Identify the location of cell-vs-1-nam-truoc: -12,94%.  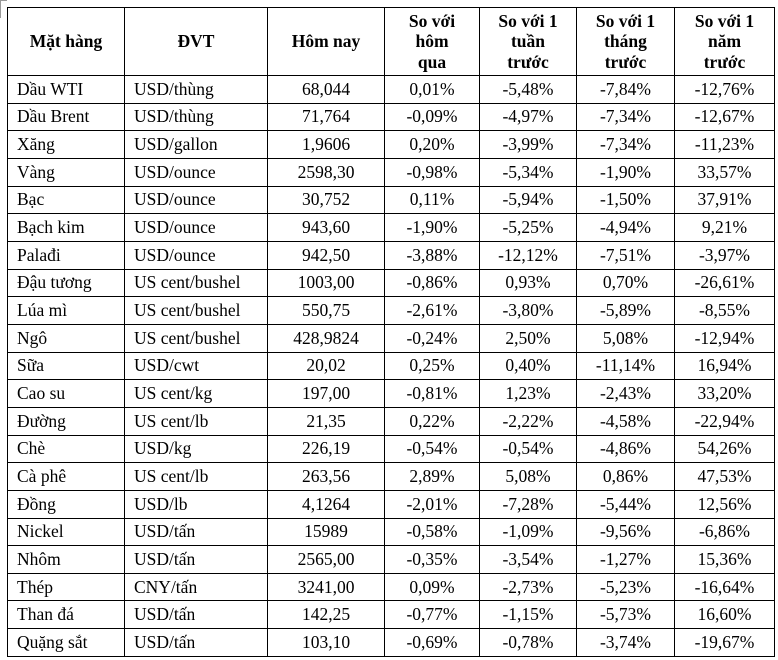
(724, 338).